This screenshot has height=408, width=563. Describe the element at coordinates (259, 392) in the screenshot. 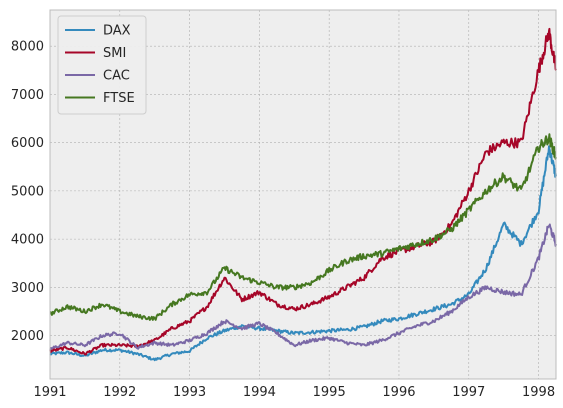

I see `x-tick-label: 1994` at that location.